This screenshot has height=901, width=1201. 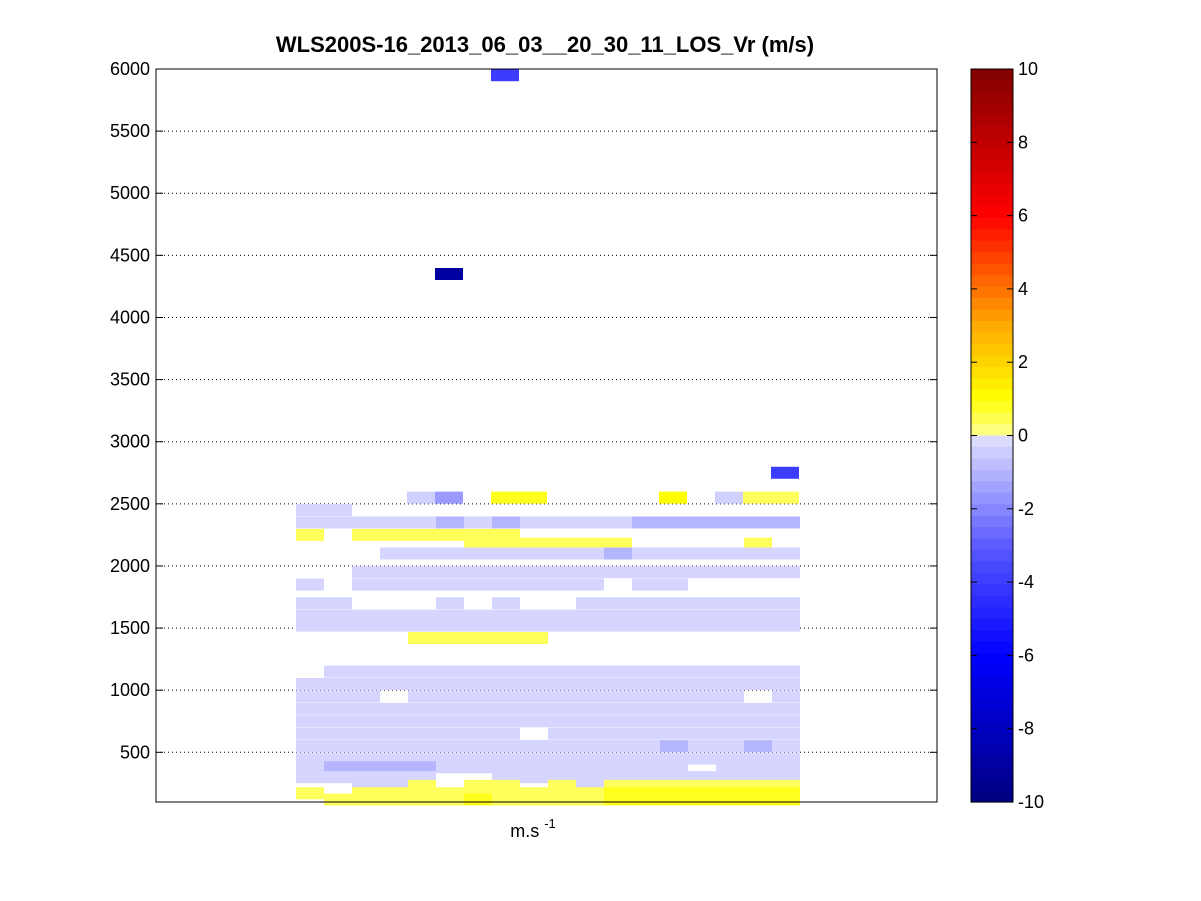 I want to click on colorbar-tick-label: 2, so click(x=1023, y=362).